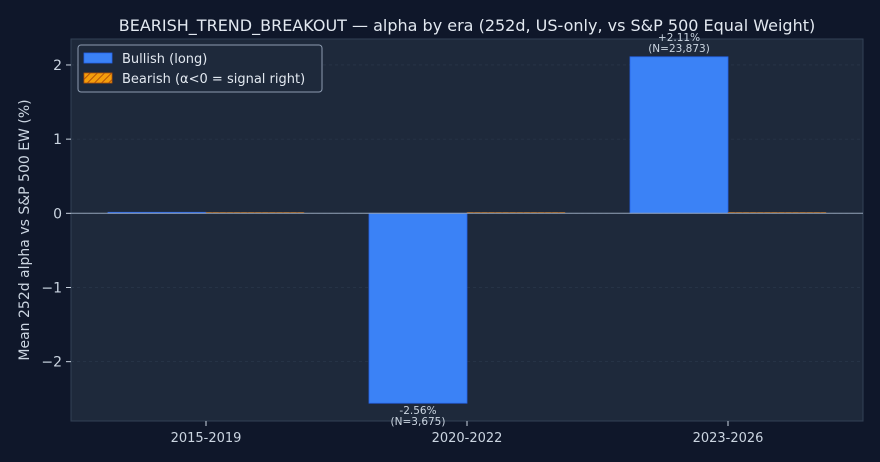  I want to click on legend-label-bearish: Bearish (α<0 = signal right), so click(213, 79).